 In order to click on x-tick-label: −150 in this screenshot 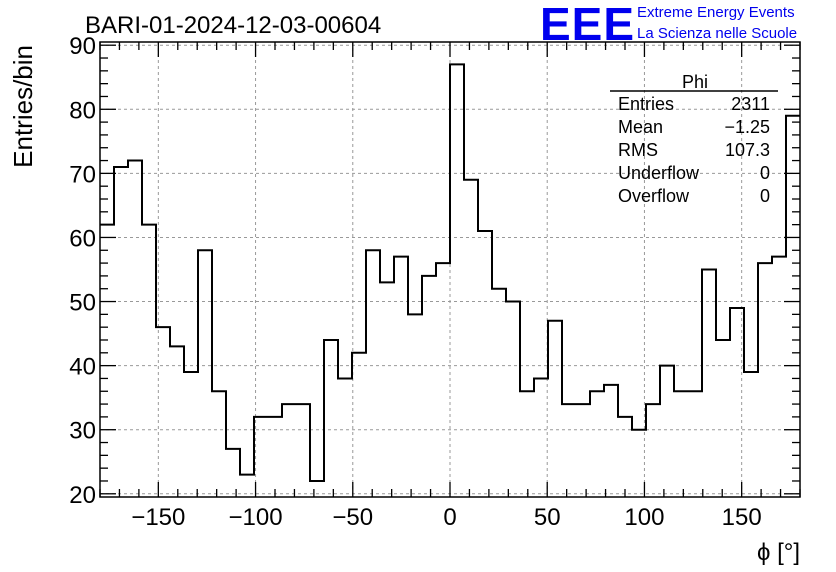, I will do `click(158, 517)`.